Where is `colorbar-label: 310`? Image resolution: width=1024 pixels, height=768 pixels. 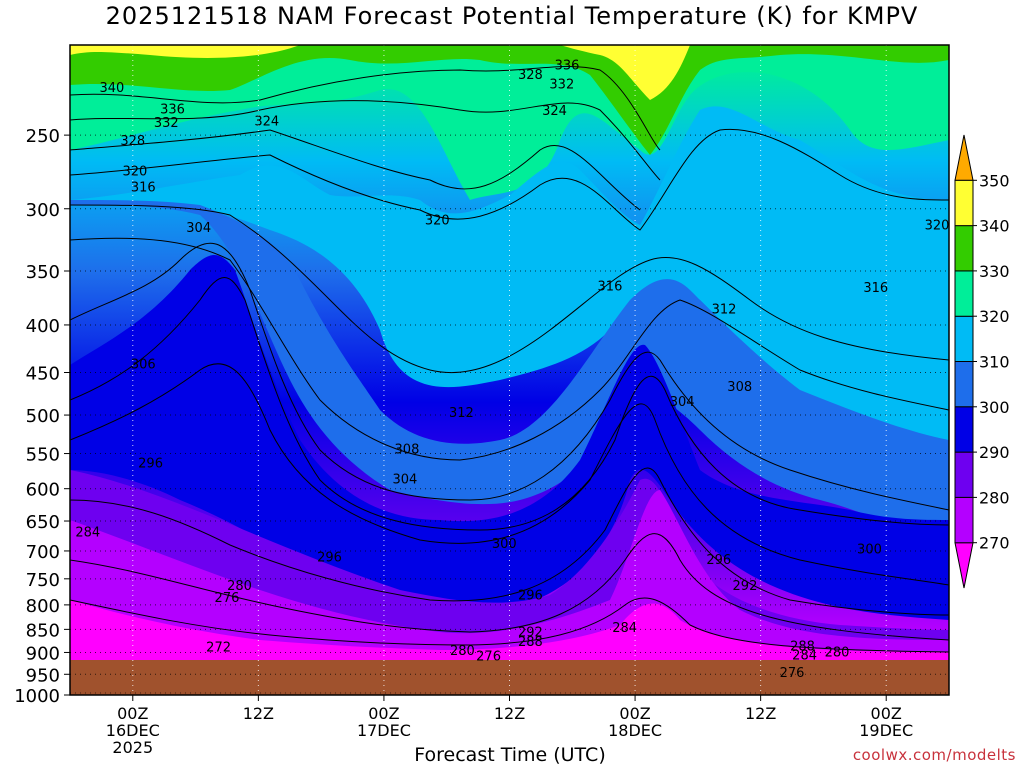 colorbar-label: 310 is located at coordinates (994, 362).